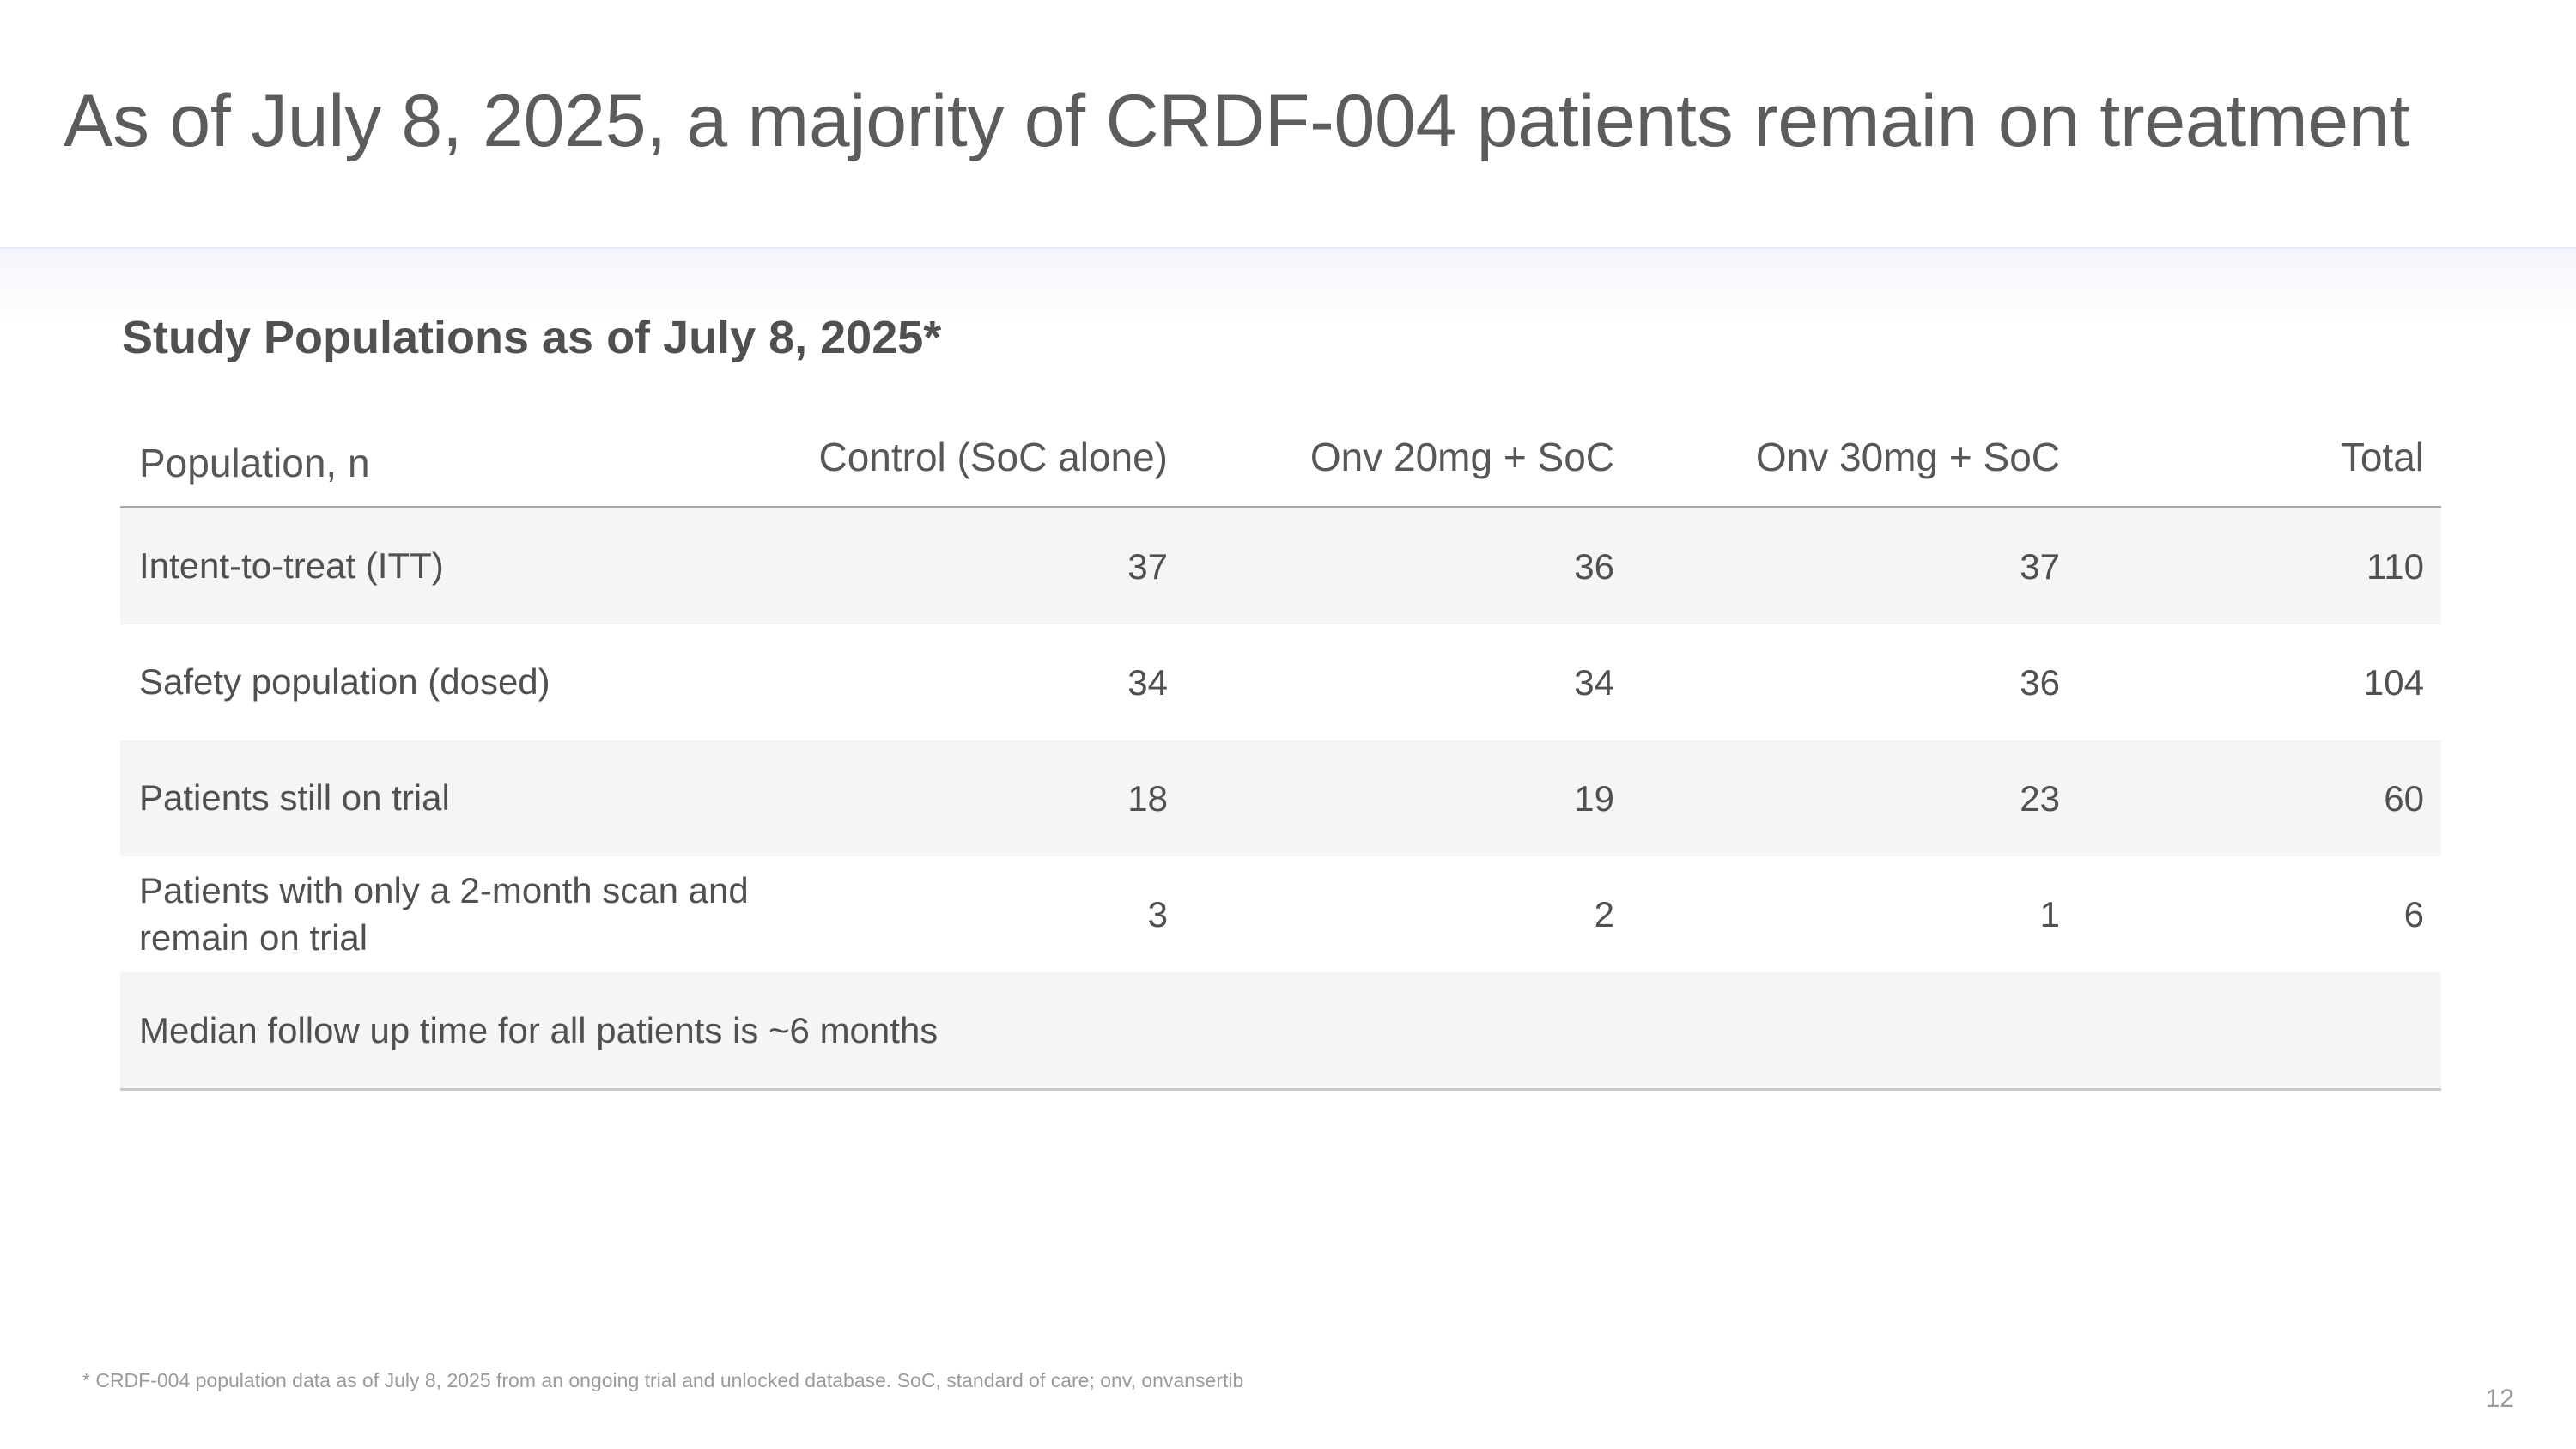  I want to click on cell-control: 18, so click(969, 798).